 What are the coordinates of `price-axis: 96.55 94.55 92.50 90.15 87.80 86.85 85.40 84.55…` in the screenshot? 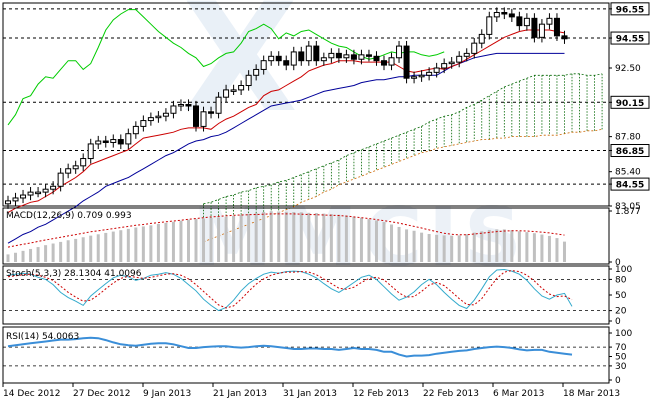 It's located at (629, 107).